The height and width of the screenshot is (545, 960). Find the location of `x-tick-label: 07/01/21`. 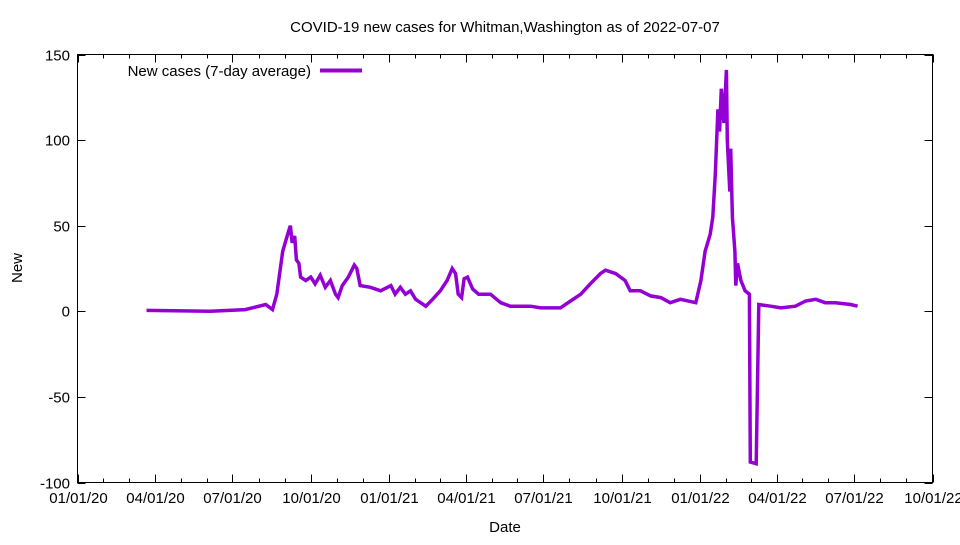

x-tick-label: 07/01/21 is located at coordinates (543, 498).